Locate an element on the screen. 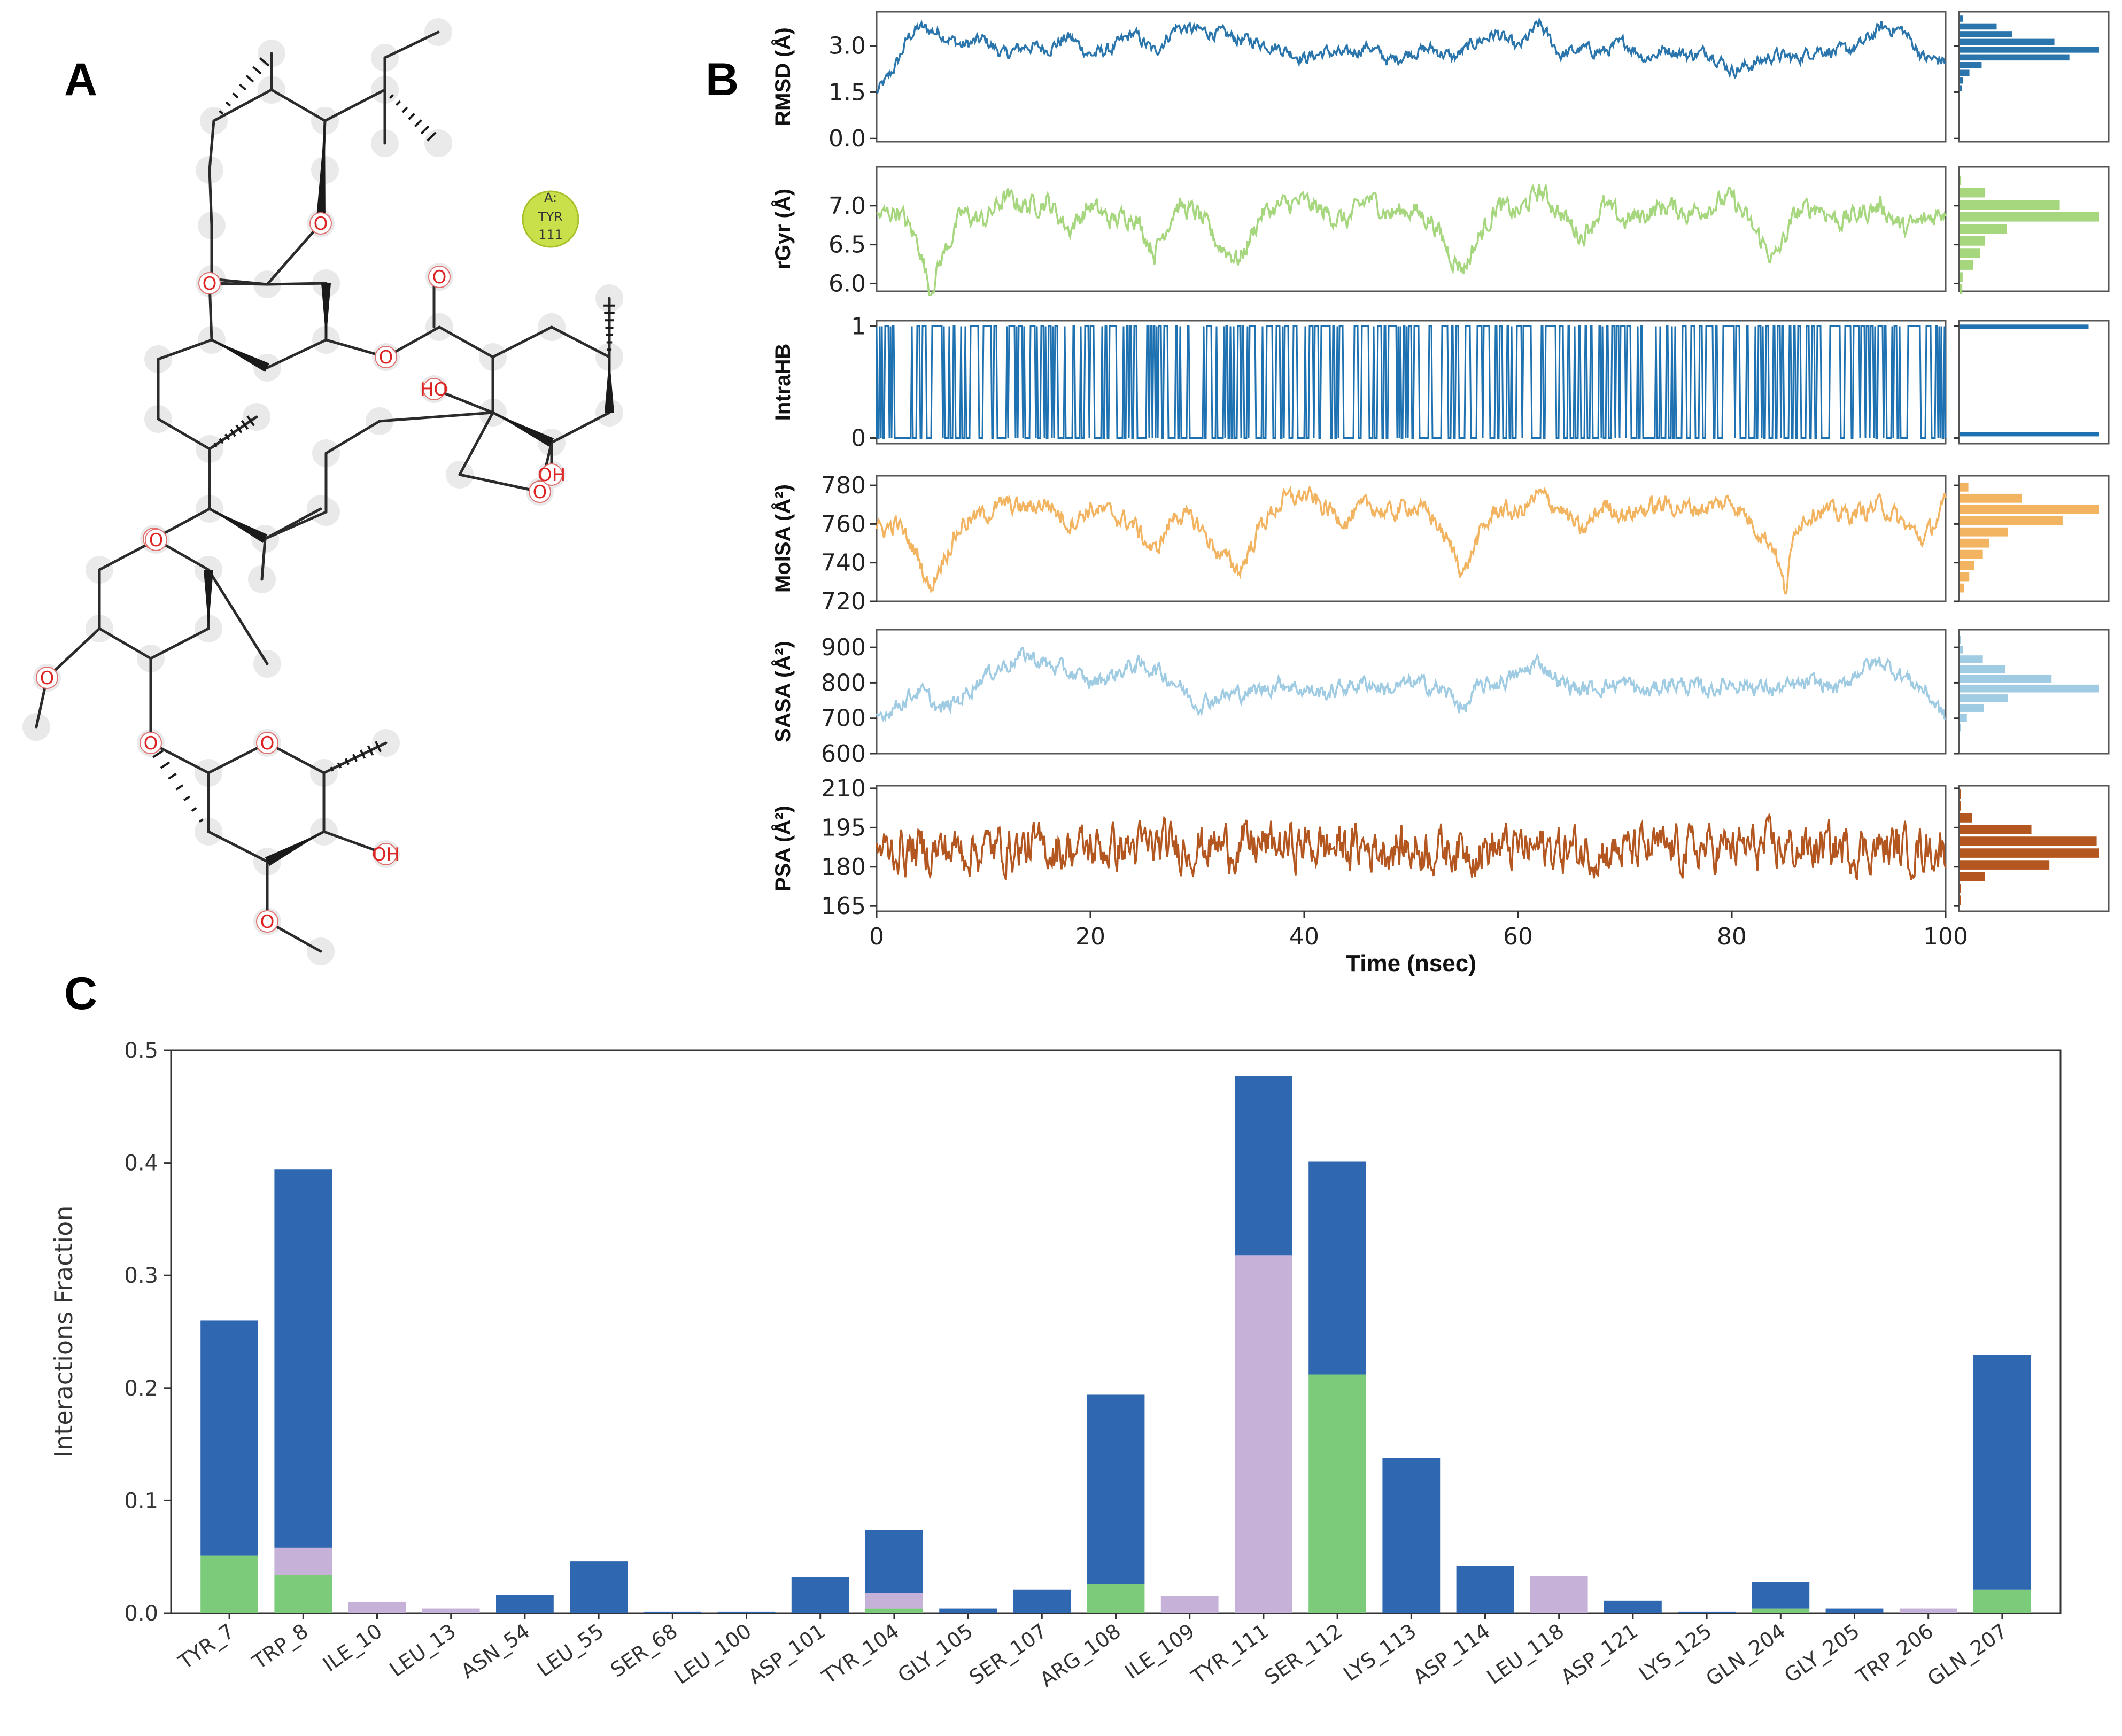 The image size is (2122, 1736). category-label: LYS_125 is located at coordinates (1676, 1652).